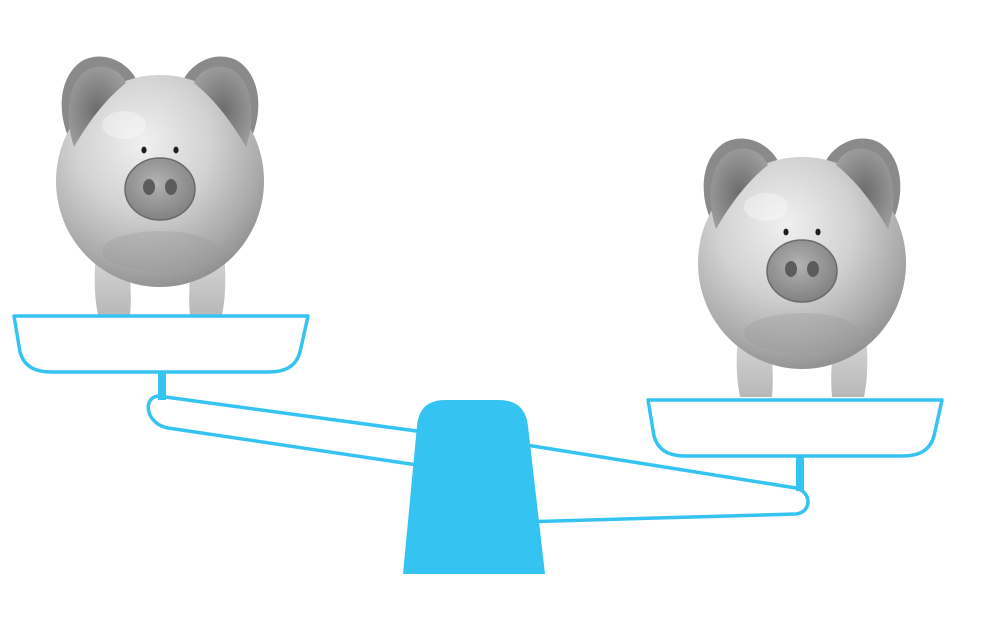 The width and height of the screenshot is (986, 627). Describe the element at coordinates (162, 385) in the screenshot. I see `left-pan-stem` at that location.